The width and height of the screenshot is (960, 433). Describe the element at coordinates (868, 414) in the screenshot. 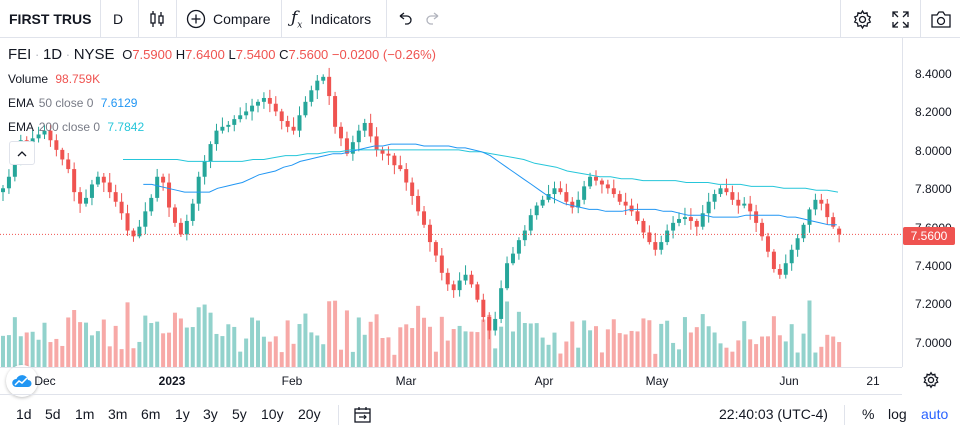

I see `percent-toggle: %` at that location.